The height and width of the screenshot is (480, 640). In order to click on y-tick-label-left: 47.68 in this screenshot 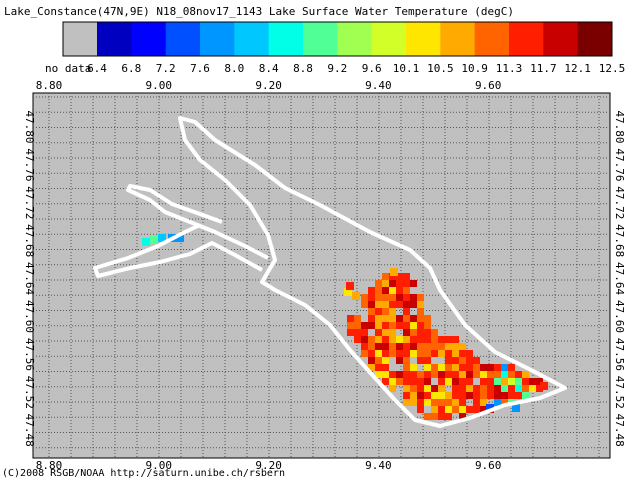, I will do `click(29, 240)`.